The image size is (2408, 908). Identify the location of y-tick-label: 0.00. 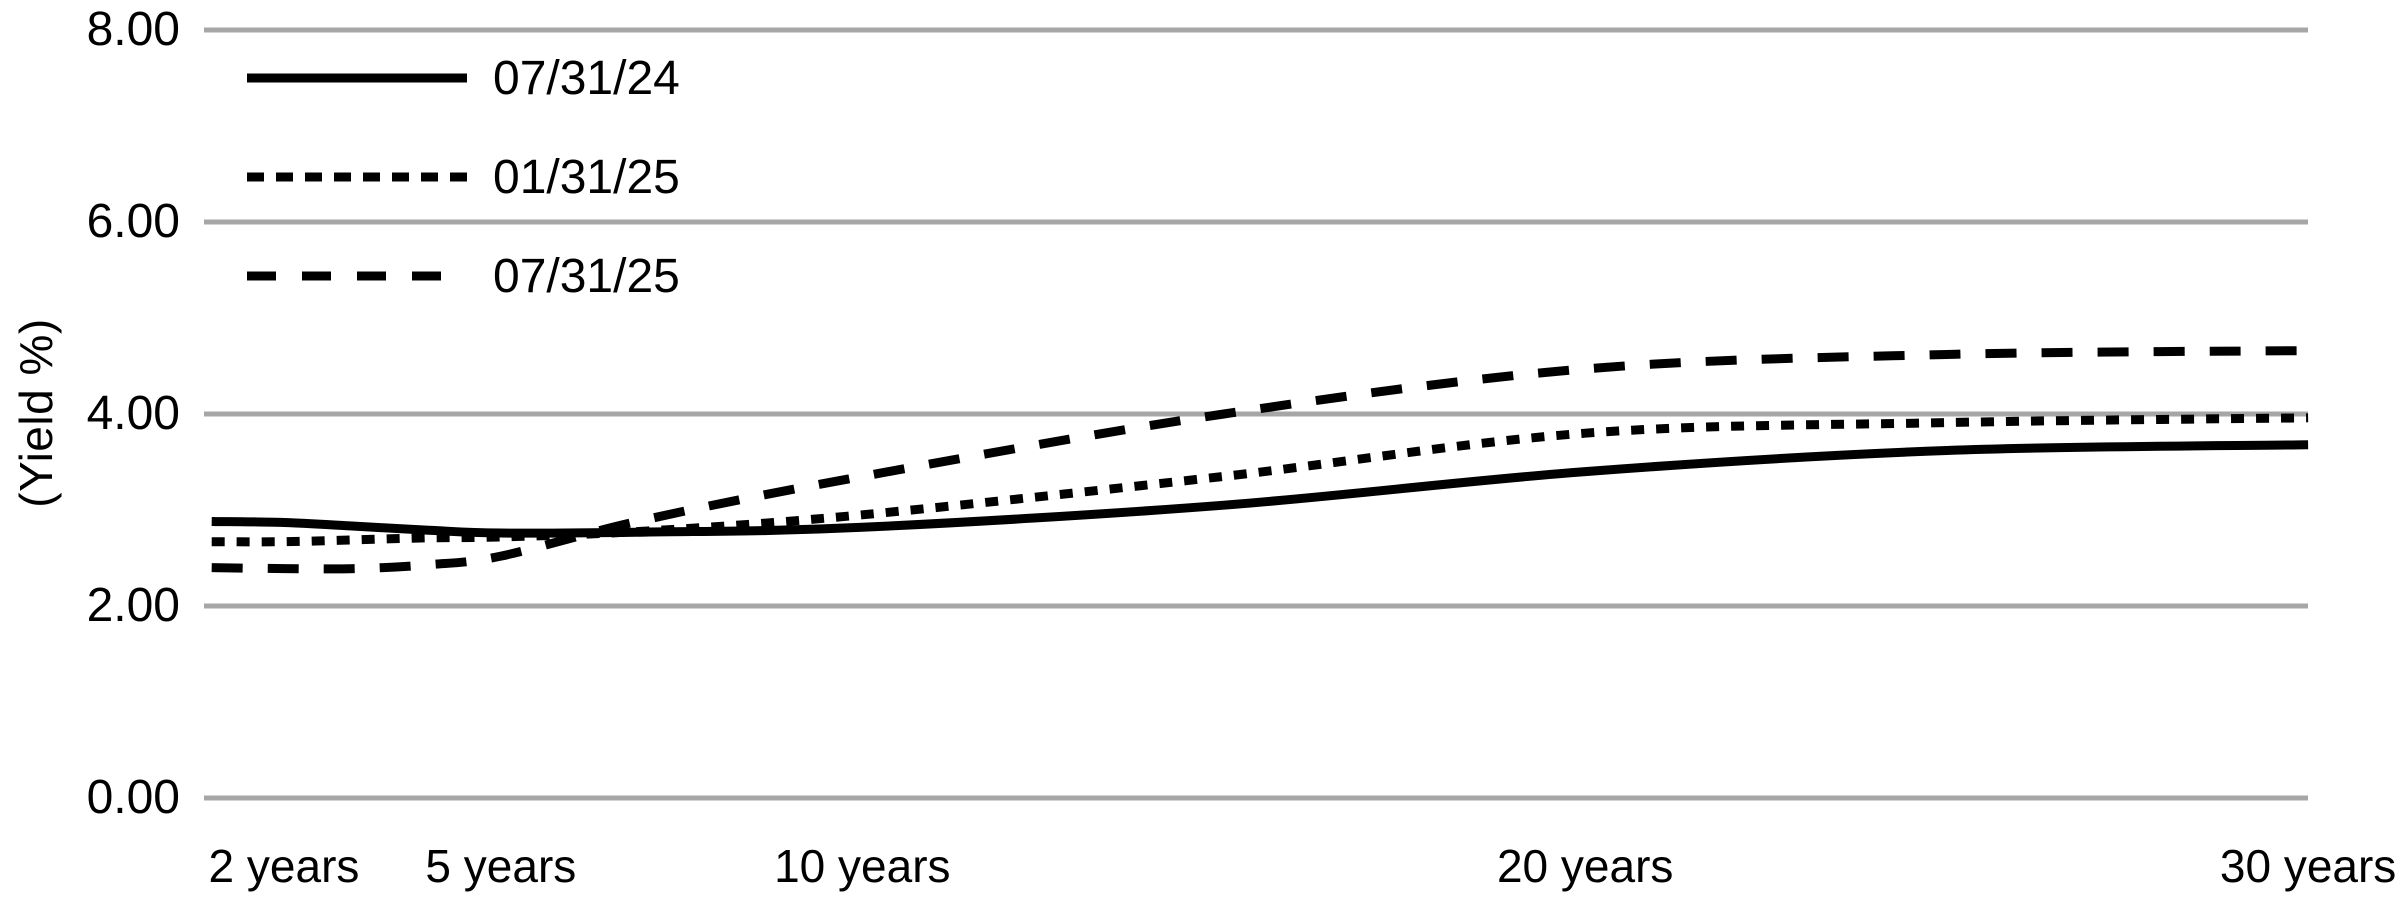
(133, 797).